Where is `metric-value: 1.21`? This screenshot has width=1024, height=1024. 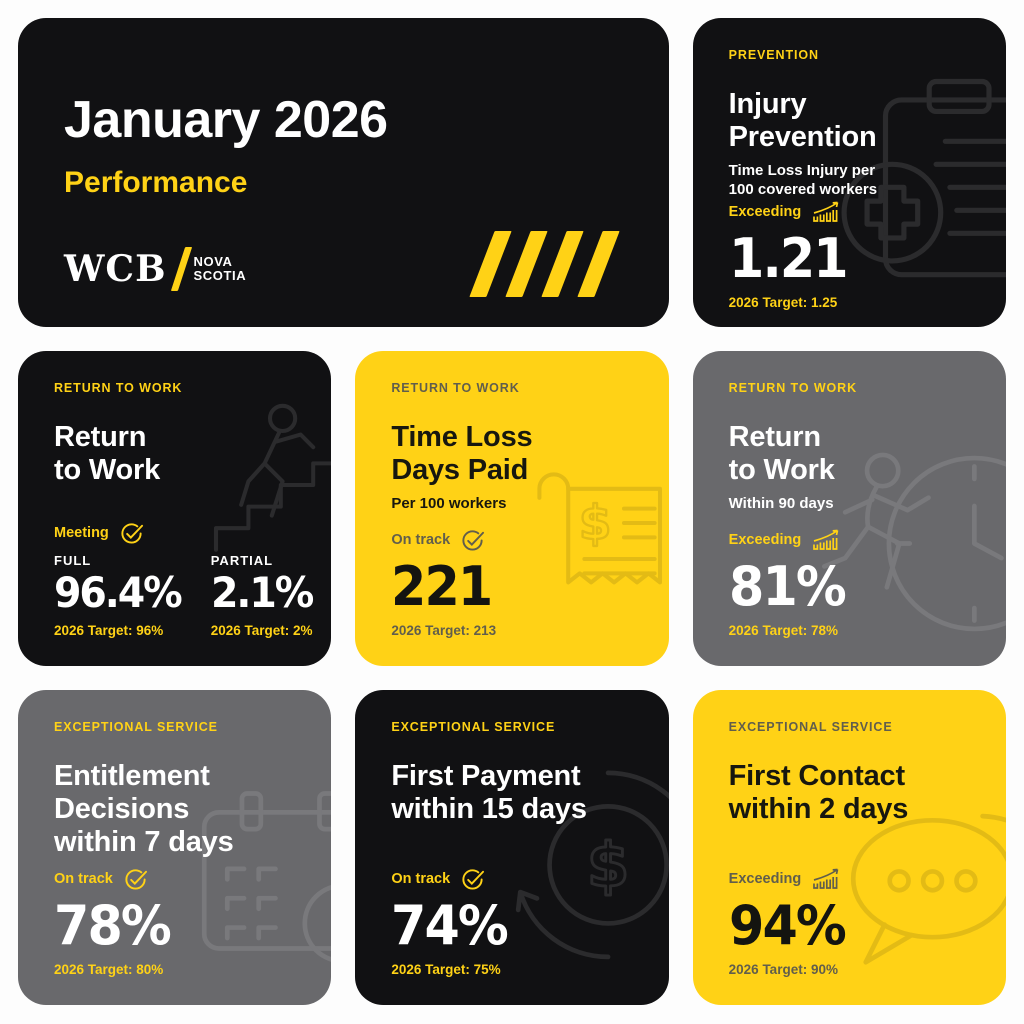
metric-value: 1.21 is located at coordinates (788, 258).